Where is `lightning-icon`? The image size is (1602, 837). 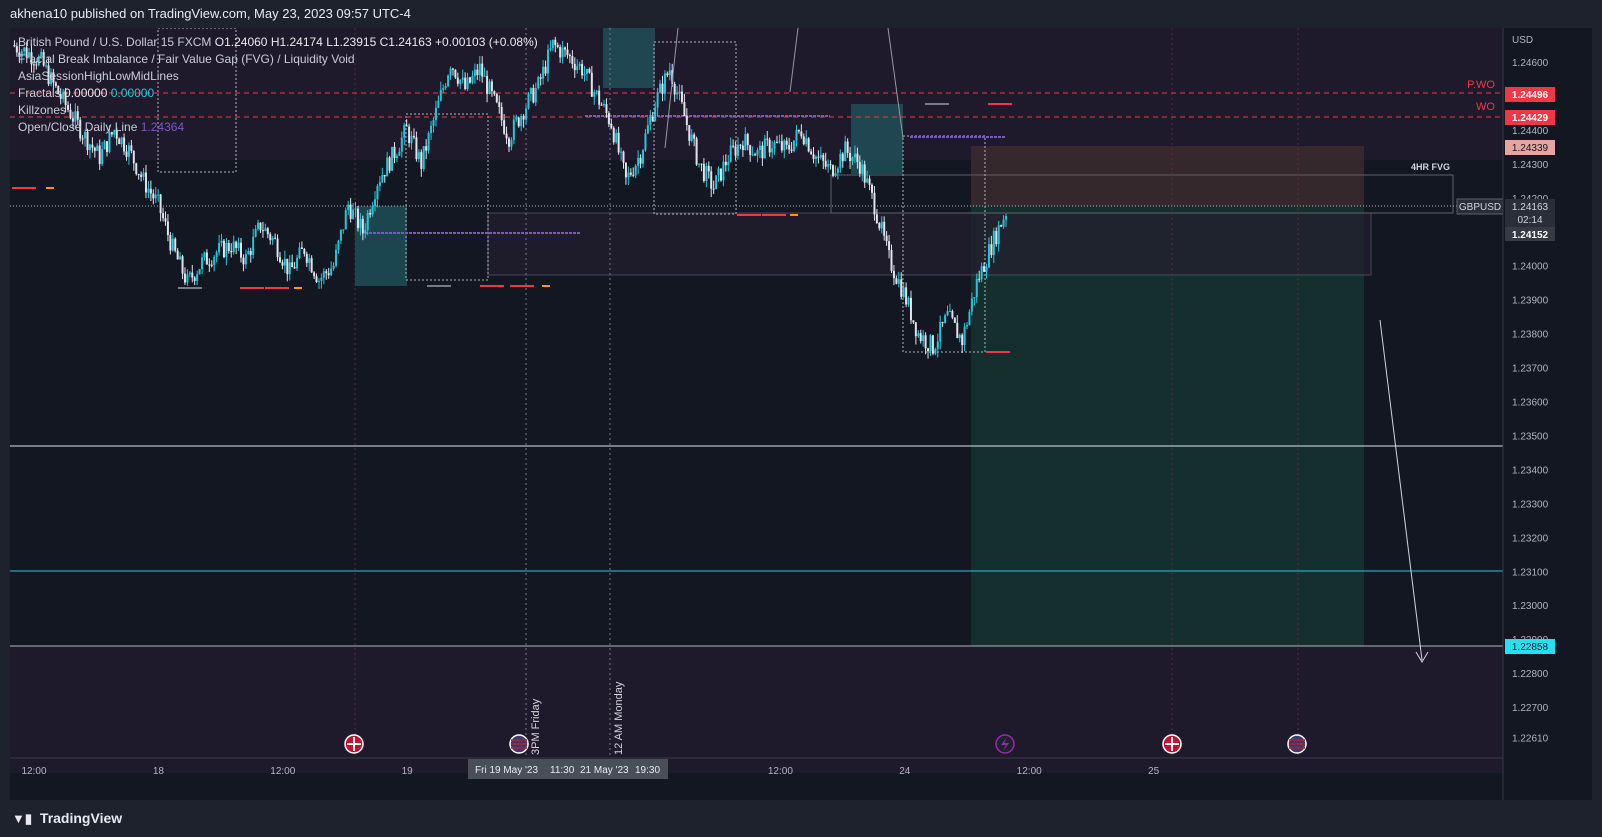
lightning-icon is located at coordinates (1005, 744).